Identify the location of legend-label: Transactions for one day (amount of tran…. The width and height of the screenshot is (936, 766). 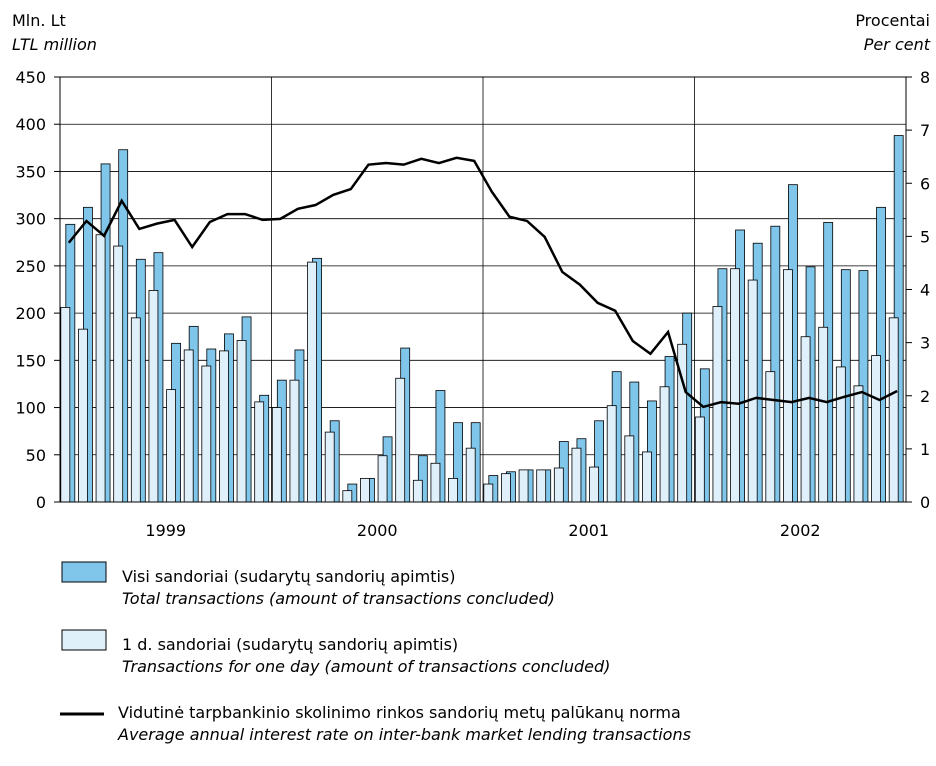
(366, 666).